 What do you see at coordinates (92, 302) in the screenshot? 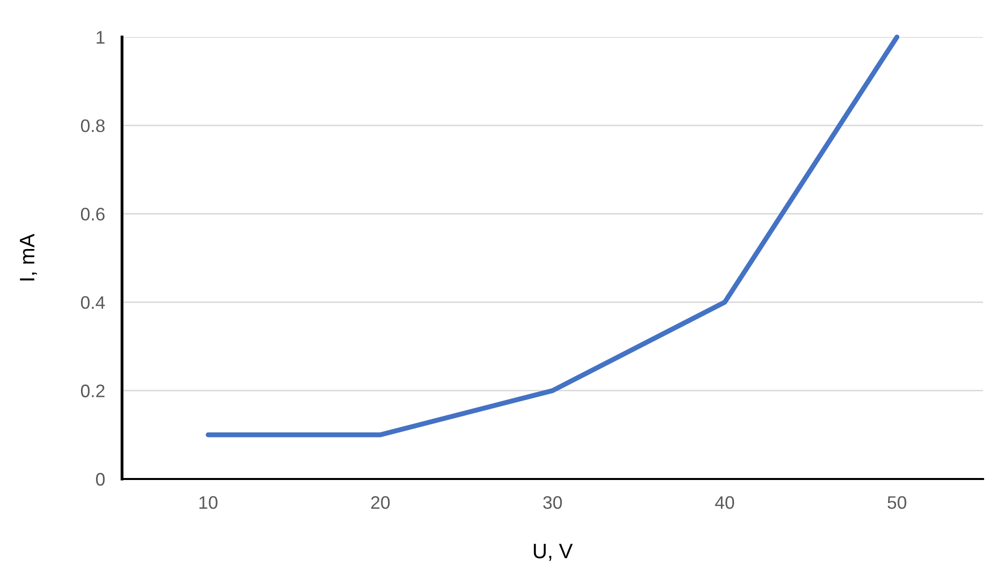
I see `y-tick-label: 0.4` at bounding box center [92, 302].